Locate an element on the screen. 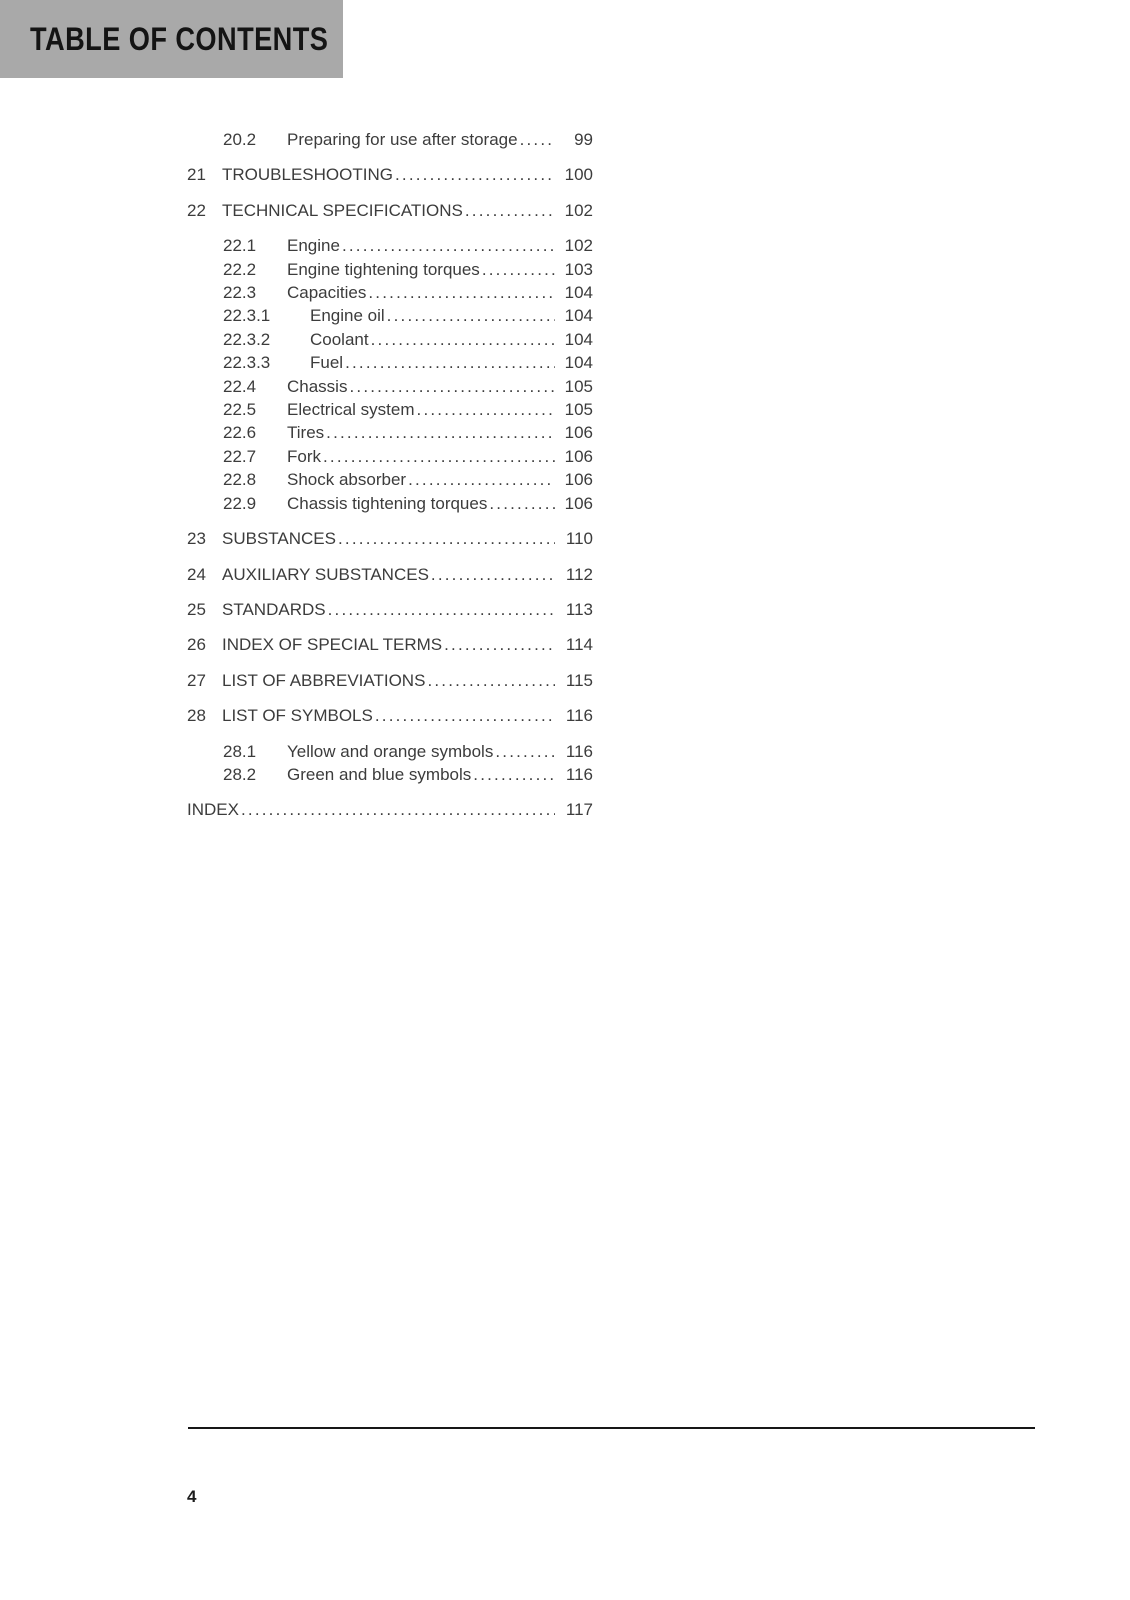 The image size is (1130, 1600). toc-entry-title: STANDARDS is located at coordinates (274, 609).